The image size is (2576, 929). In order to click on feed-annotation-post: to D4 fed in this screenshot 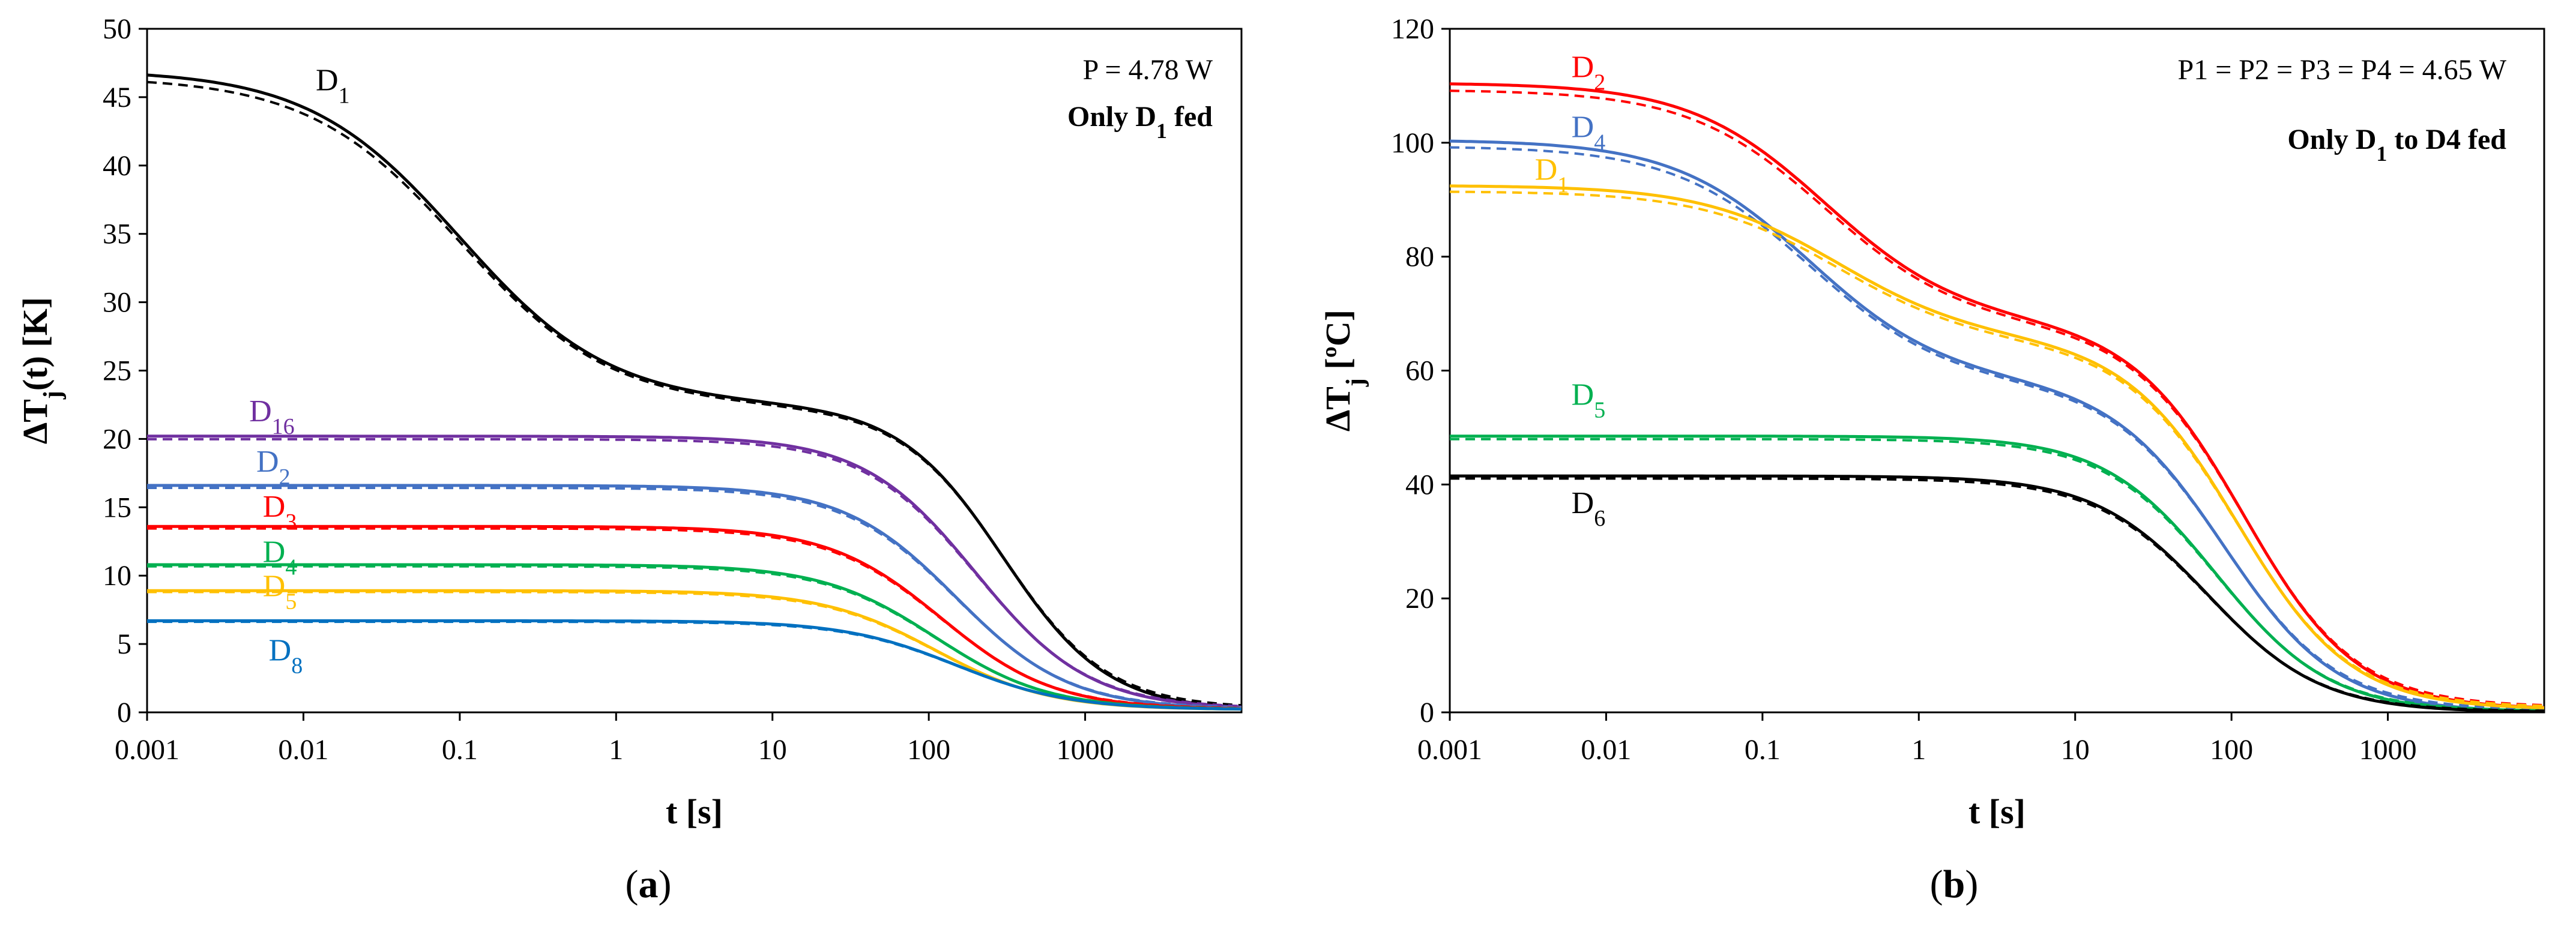, I will do `click(2446, 139)`.